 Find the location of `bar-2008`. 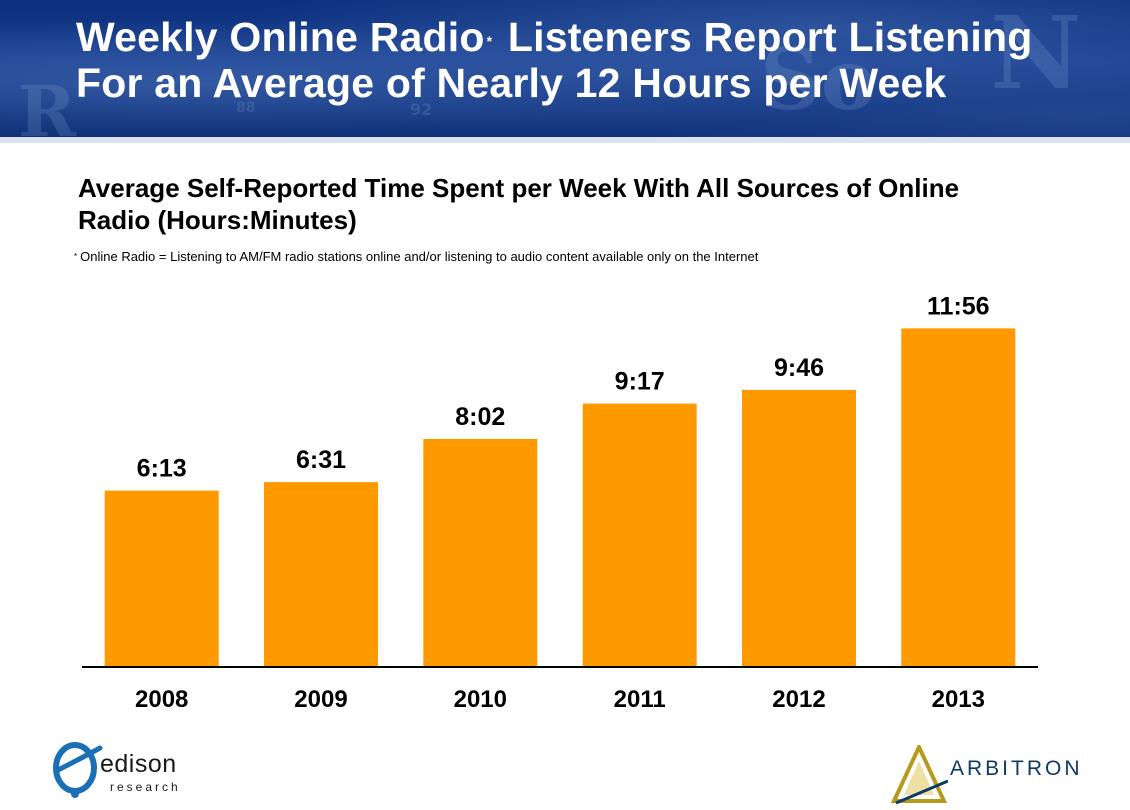

bar-2008 is located at coordinates (161, 578).